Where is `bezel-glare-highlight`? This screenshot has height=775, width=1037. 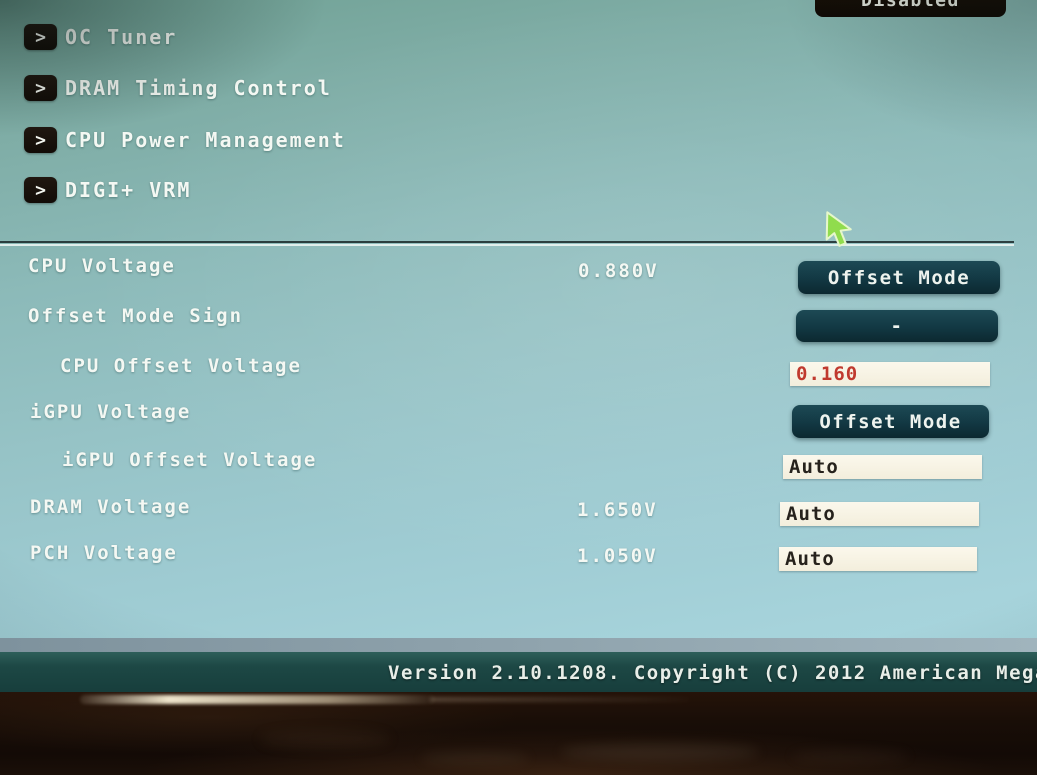 bezel-glare-highlight is located at coordinates (257, 699).